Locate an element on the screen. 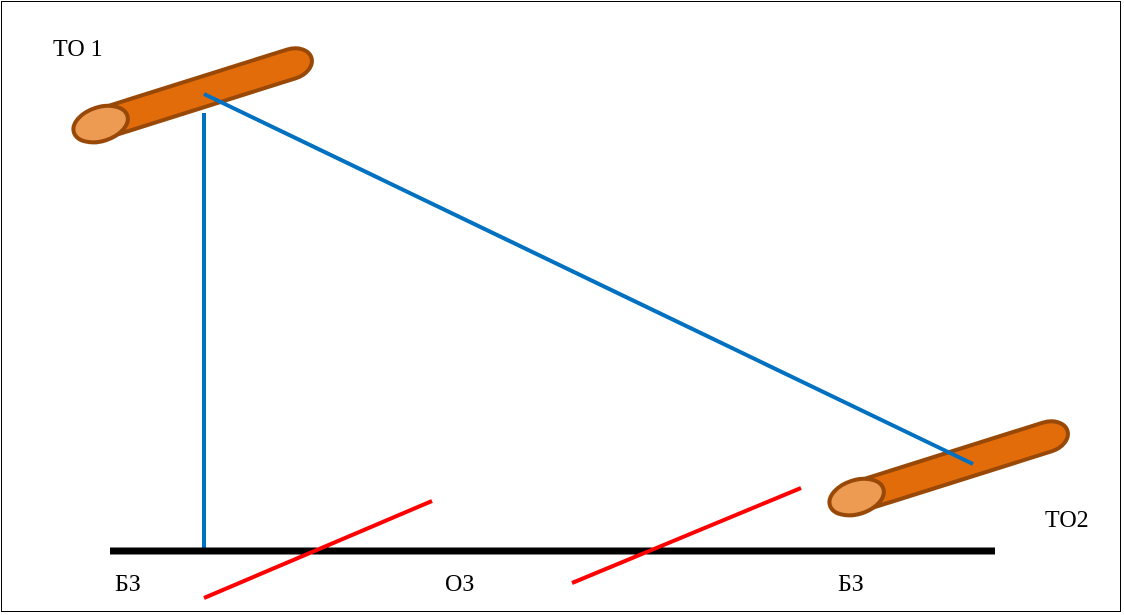 This screenshot has height=615, width=1124. label-to1: ТО 1 is located at coordinates (78, 49).